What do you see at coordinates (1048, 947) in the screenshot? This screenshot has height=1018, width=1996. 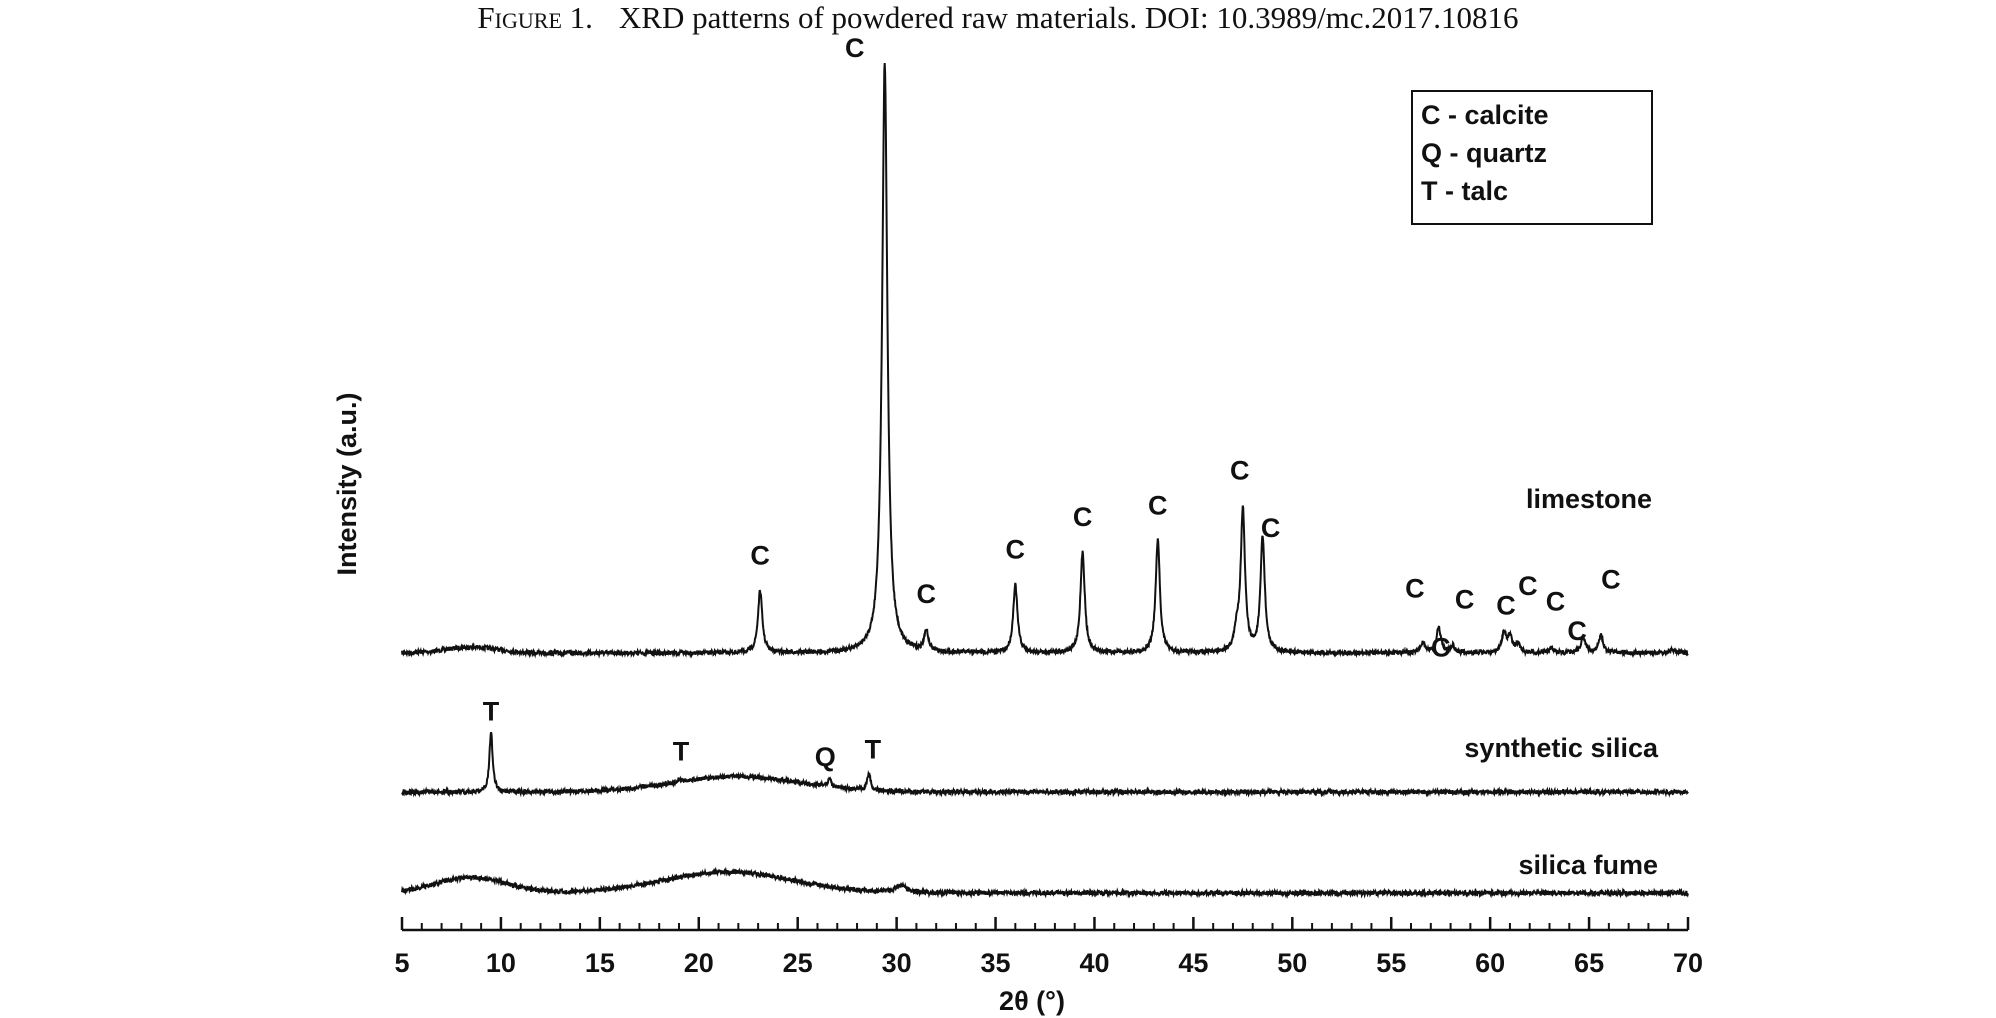 I see `x-axis: 5 10 15 20 25 30 35 40 45 50 55 60 65 70` at bounding box center [1048, 947].